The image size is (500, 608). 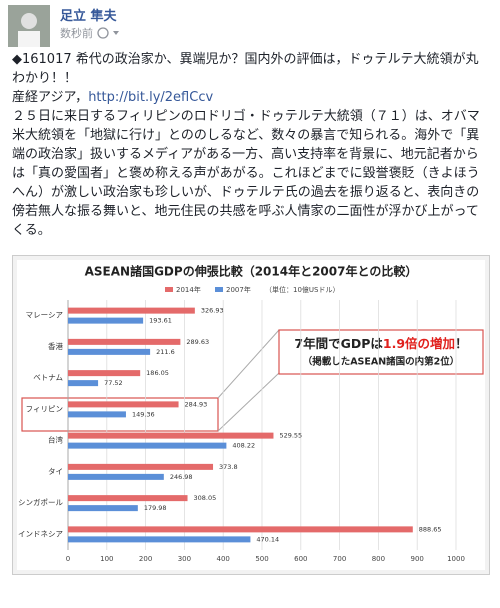 What do you see at coordinates (103, 33) in the screenshot?
I see `globe` at bounding box center [103, 33].